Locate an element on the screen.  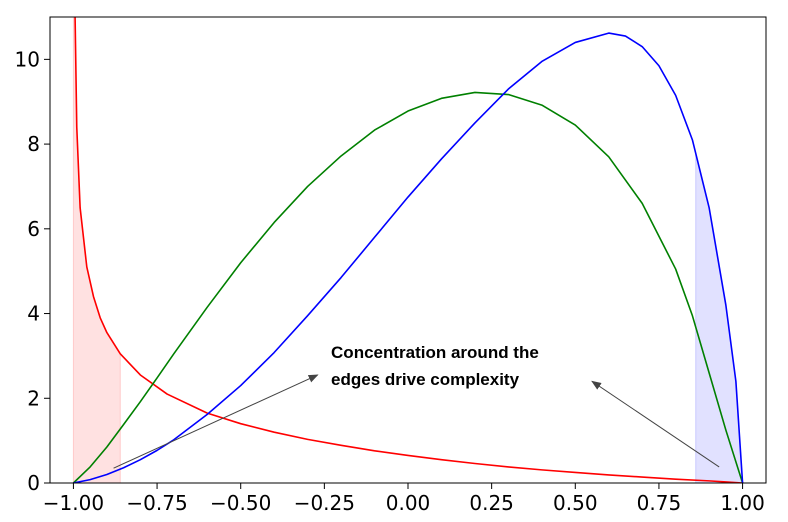
y-tick-label: 6 is located at coordinates (33, 229).